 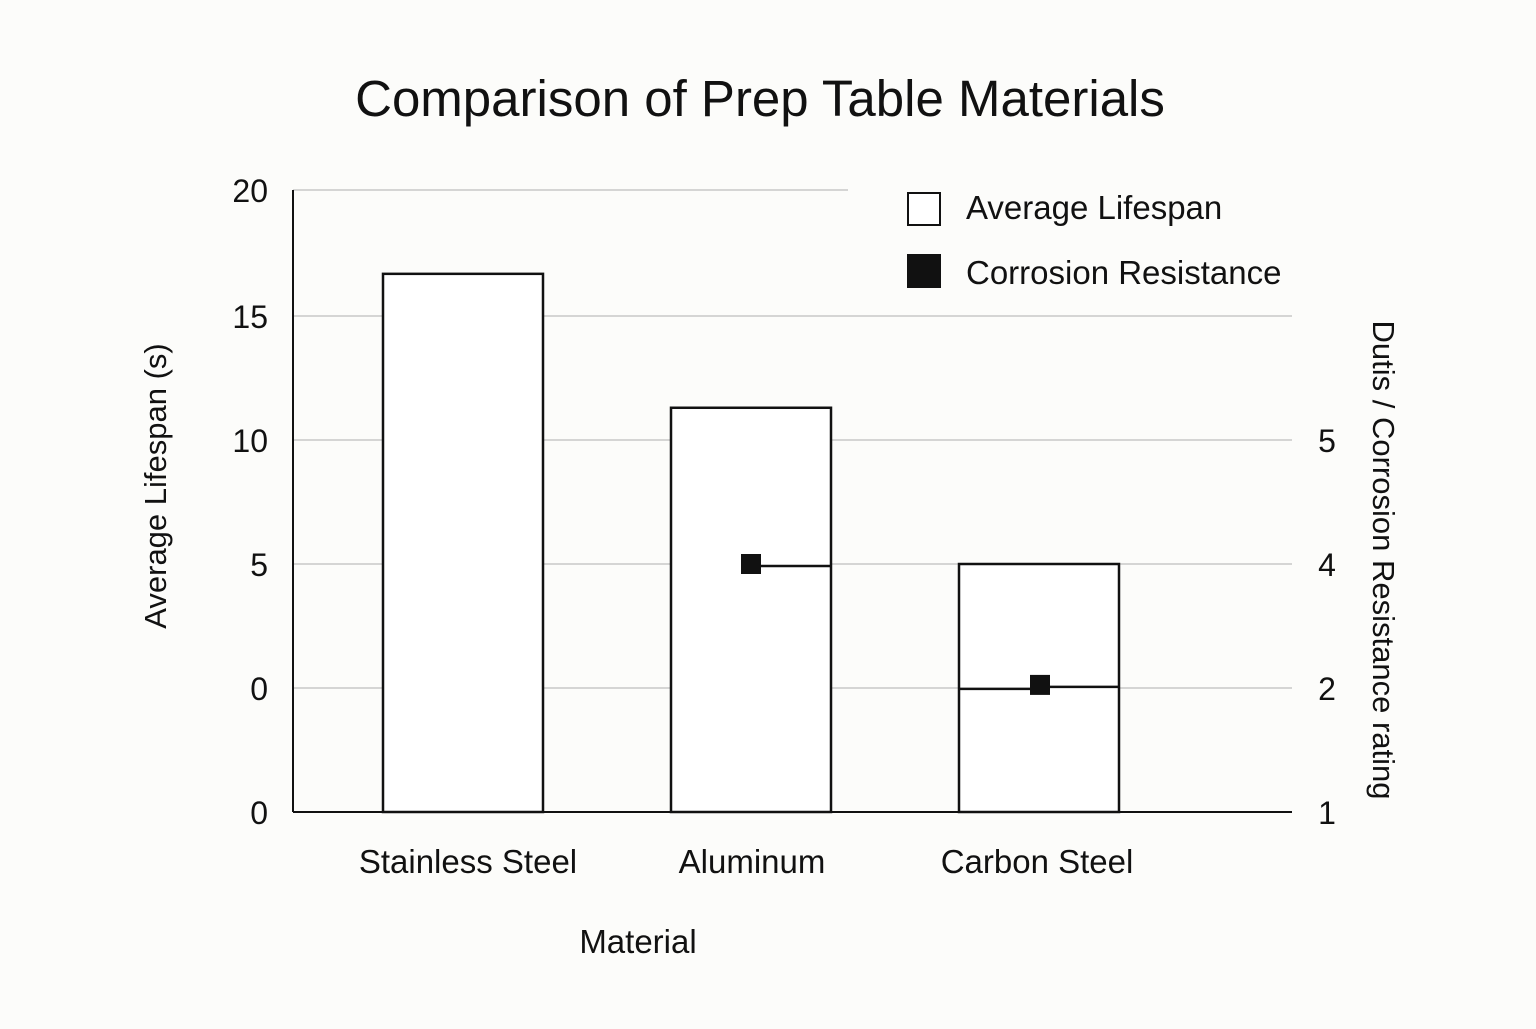 What do you see at coordinates (1383, 560) in the screenshot?
I see `y2-axis-label: Dutis / Corrosion Resistance rating` at bounding box center [1383, 560].